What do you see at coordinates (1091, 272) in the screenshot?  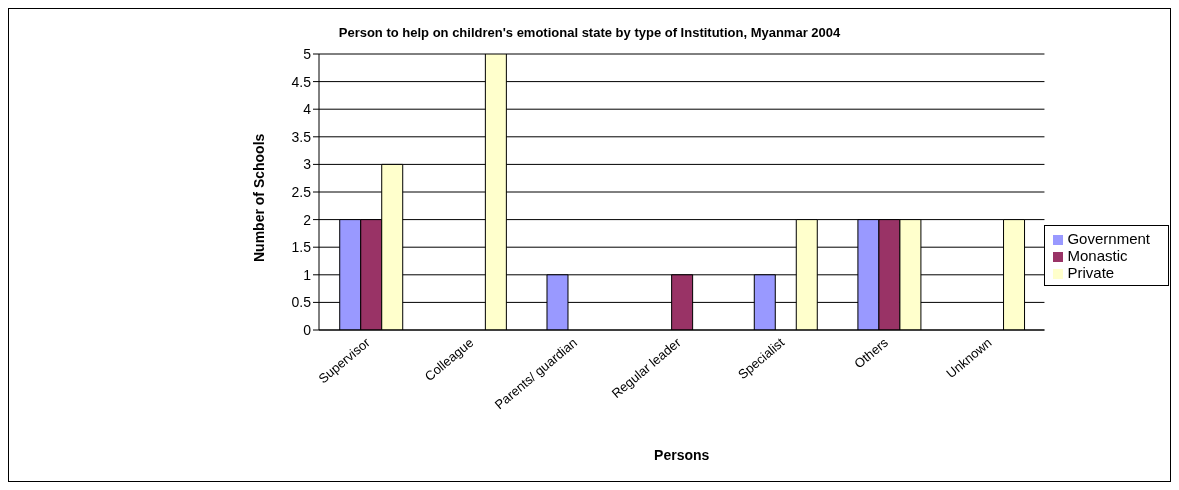 I see `legend-label: Private` at bounding box center [1091, 272].